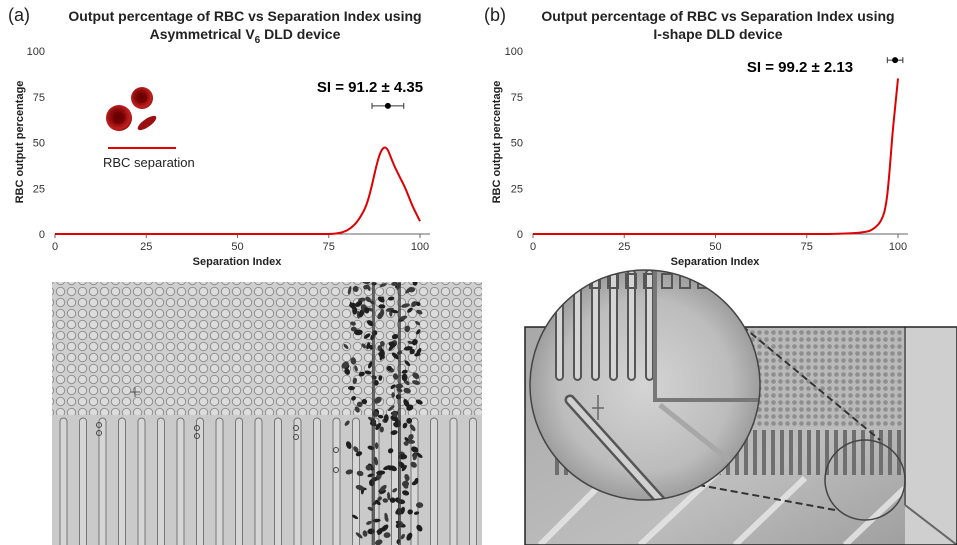  I want to click on legend-label: RBC separation, so click(149, 162).